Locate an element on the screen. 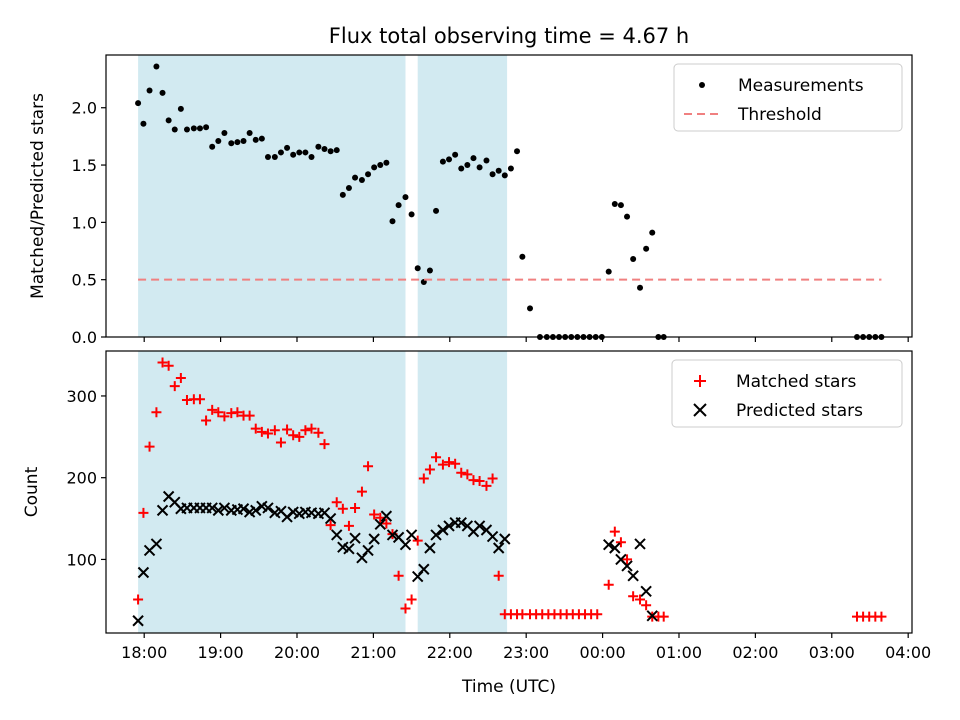 The height and width of the screenshot is (720, 960). y-tick-label: 300 is located at coordinates (81, 396).